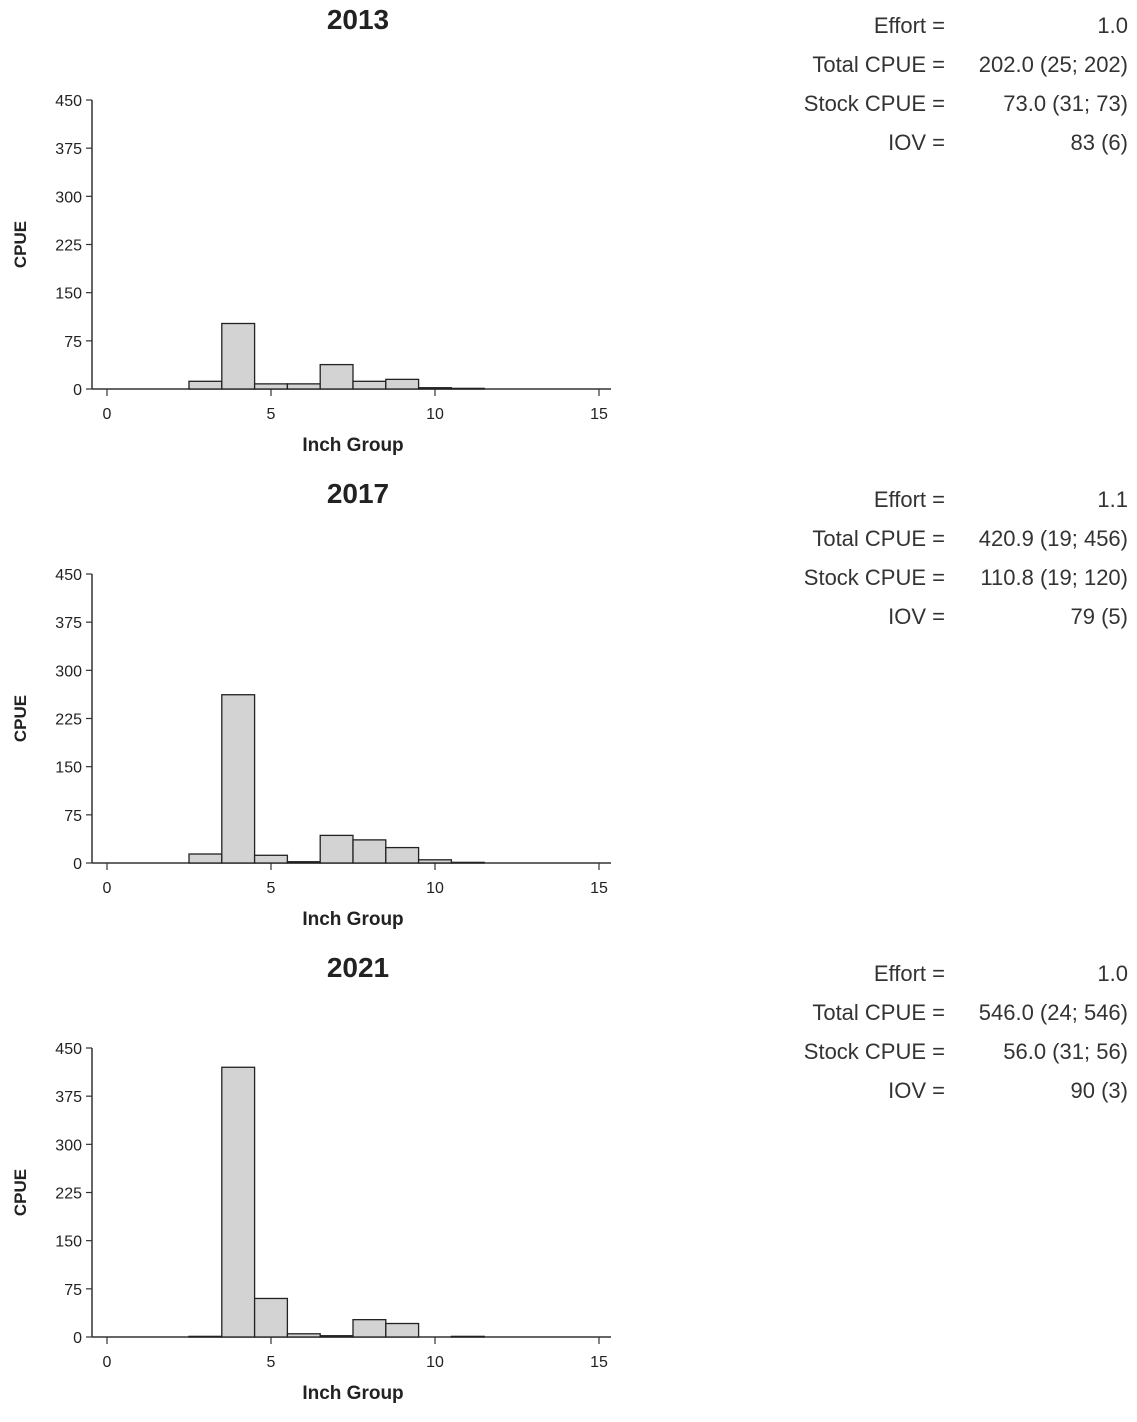  I want to click on histogram-2017: 0 75 150 225 300 375 450 0 5 10 15 Inch Group CPUE, so click(311, 748).